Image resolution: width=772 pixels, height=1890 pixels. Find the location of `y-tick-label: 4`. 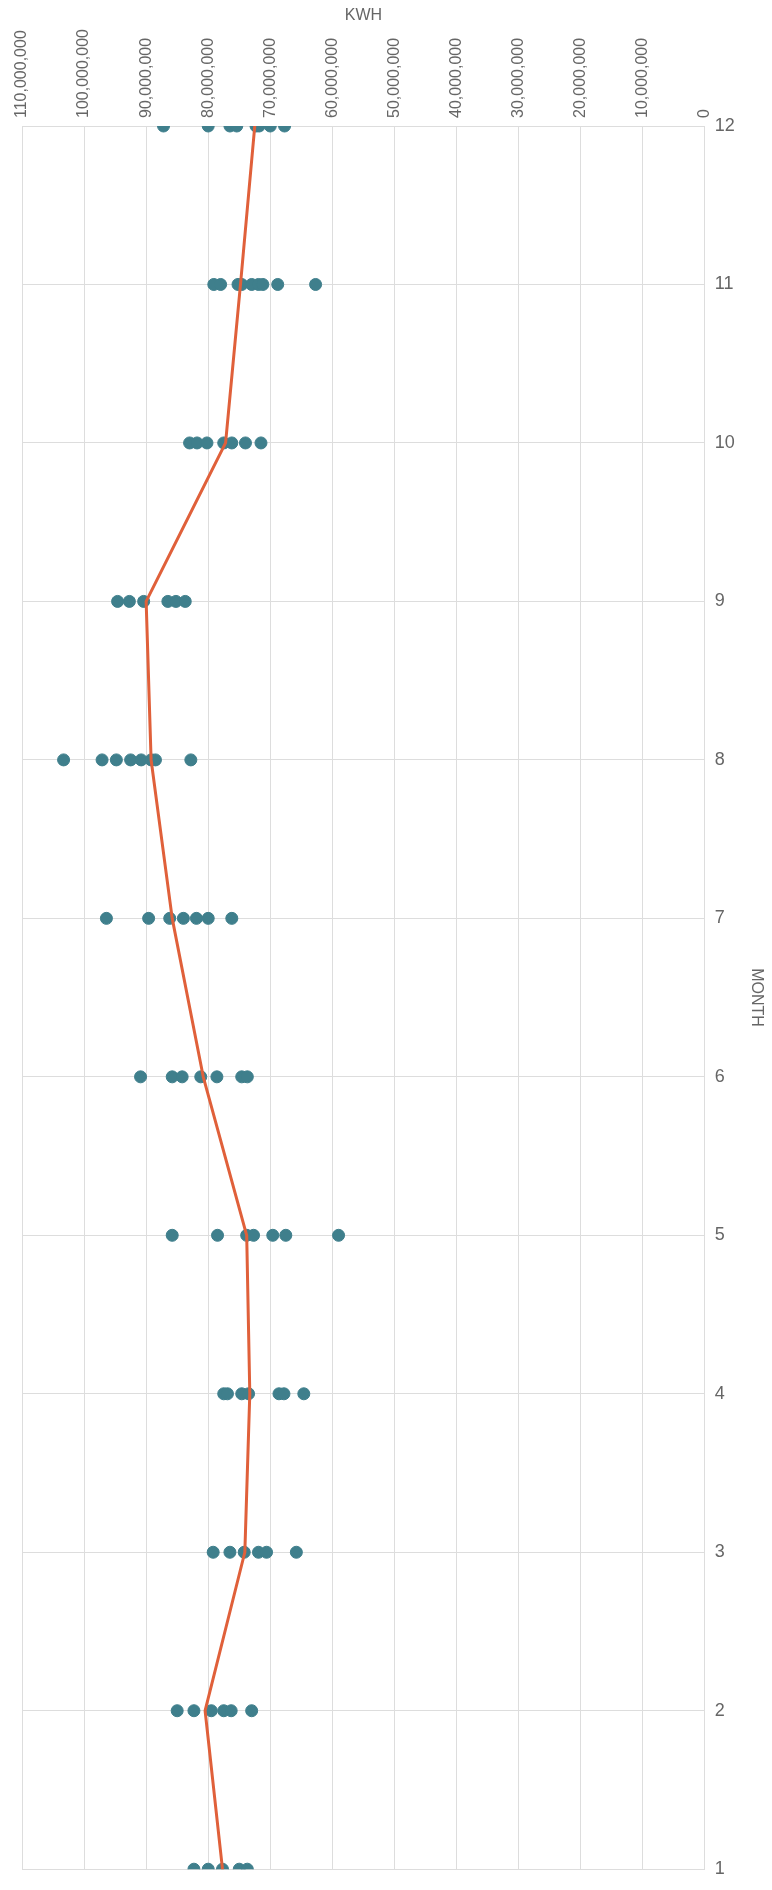

y-tick-label: 4 is located at coordinates (719, 1392).